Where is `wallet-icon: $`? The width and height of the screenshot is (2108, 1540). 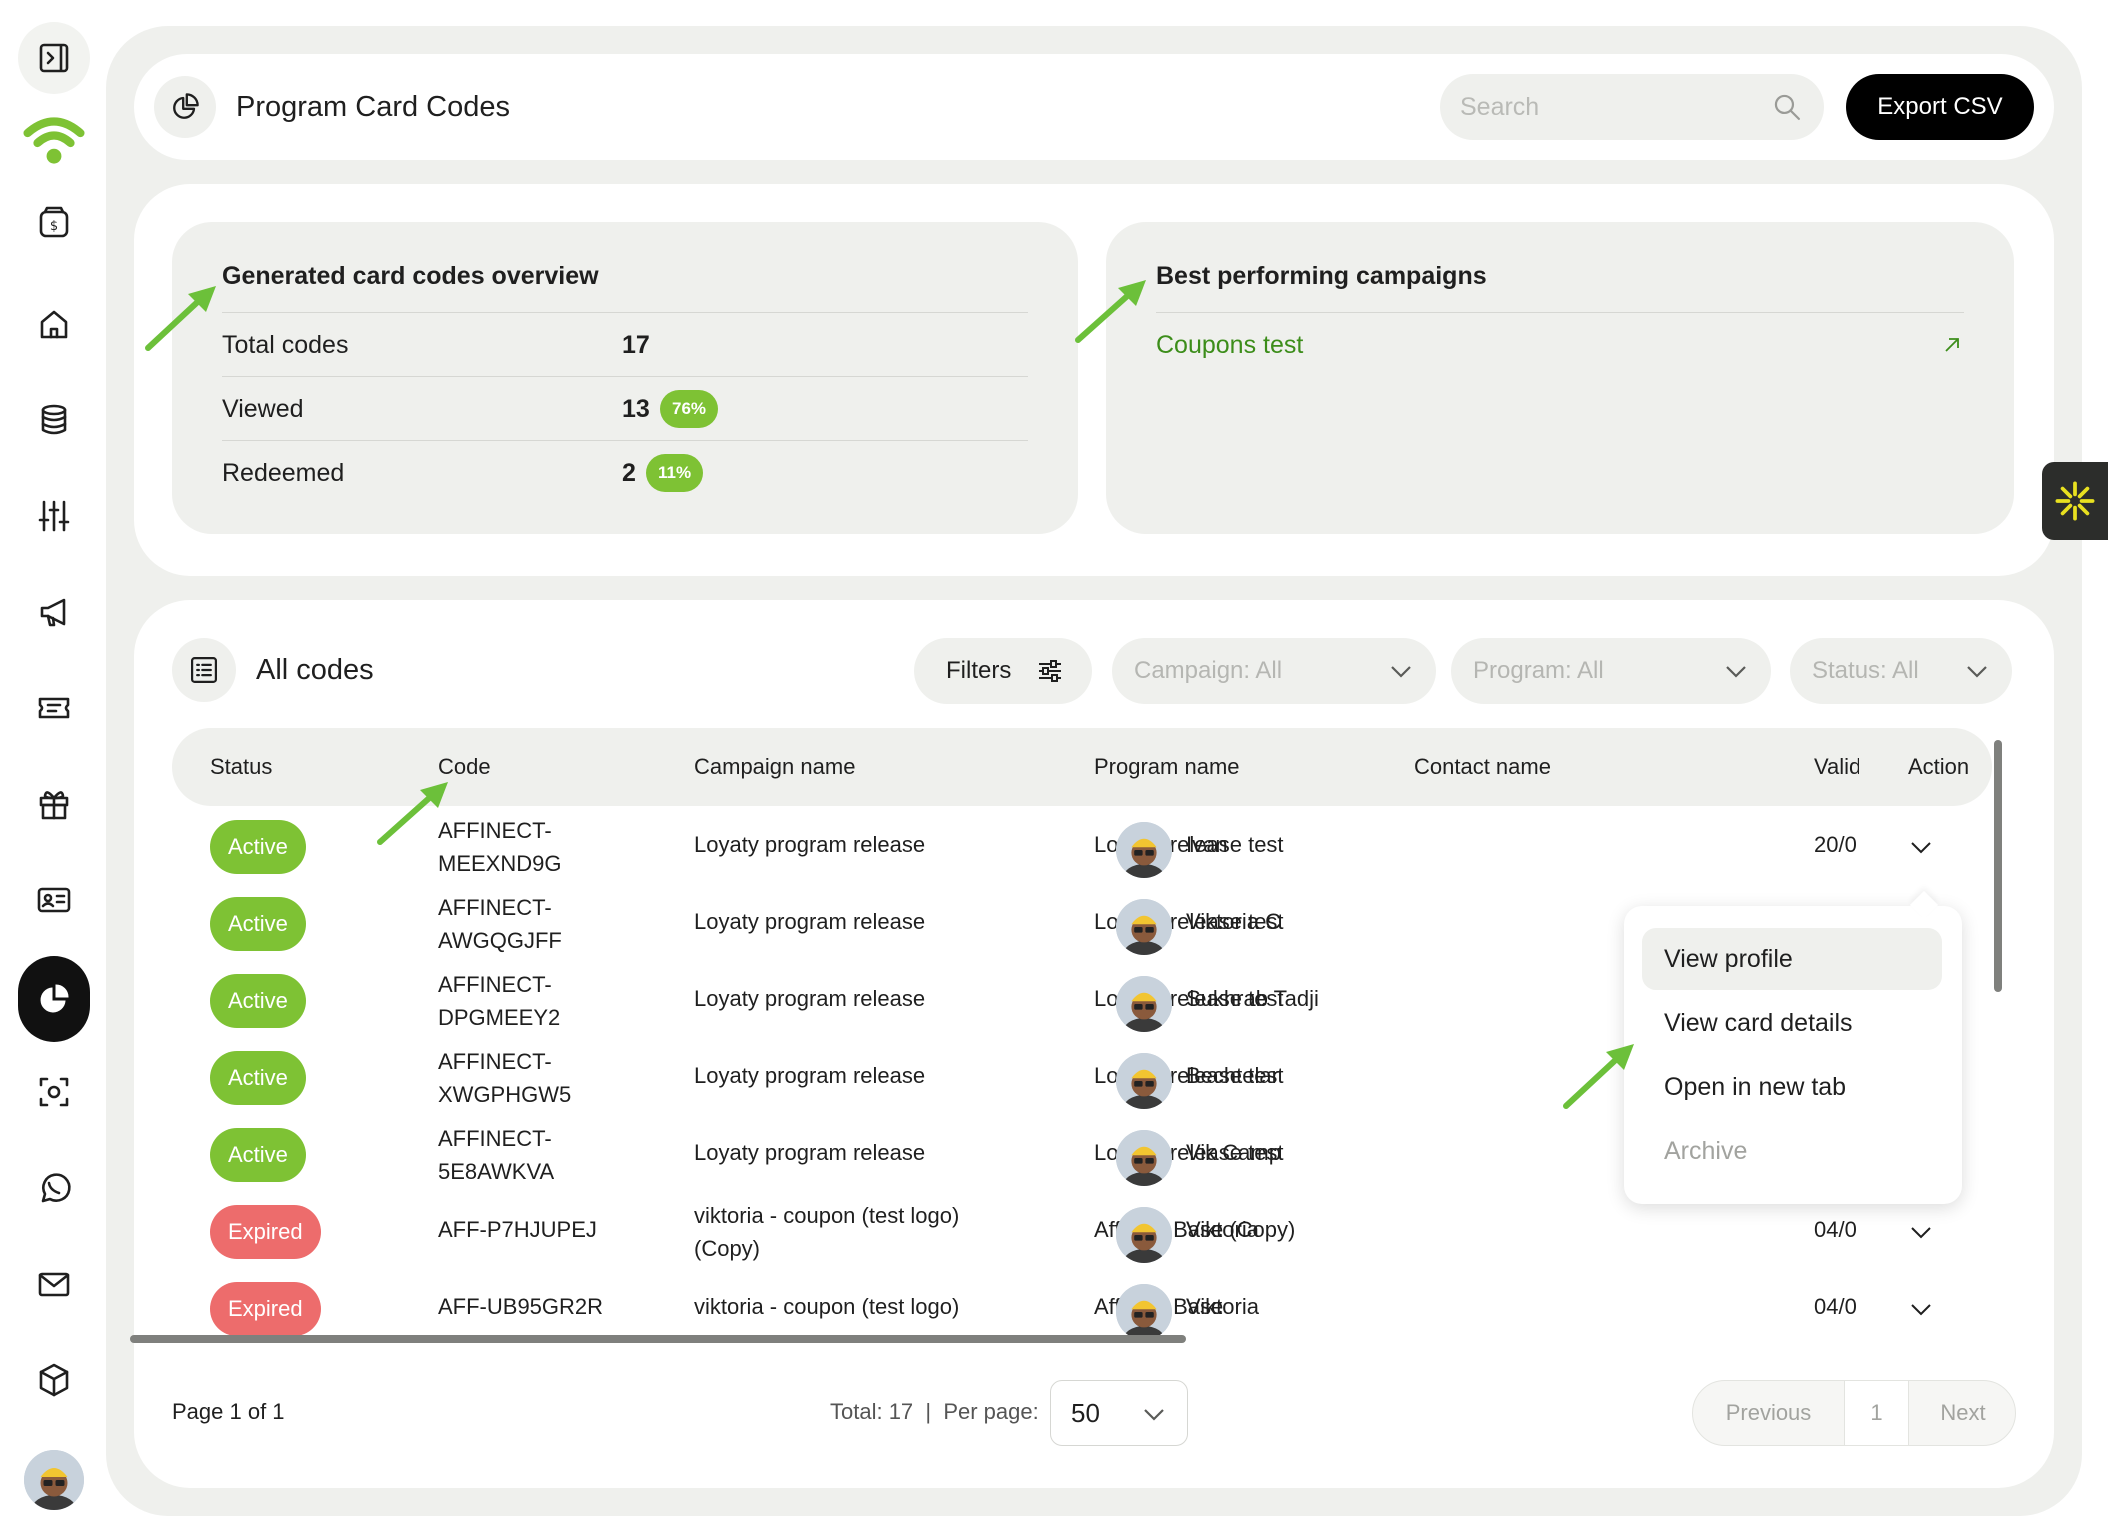 wallet-icon: $ is located at coordinates (54, 222).